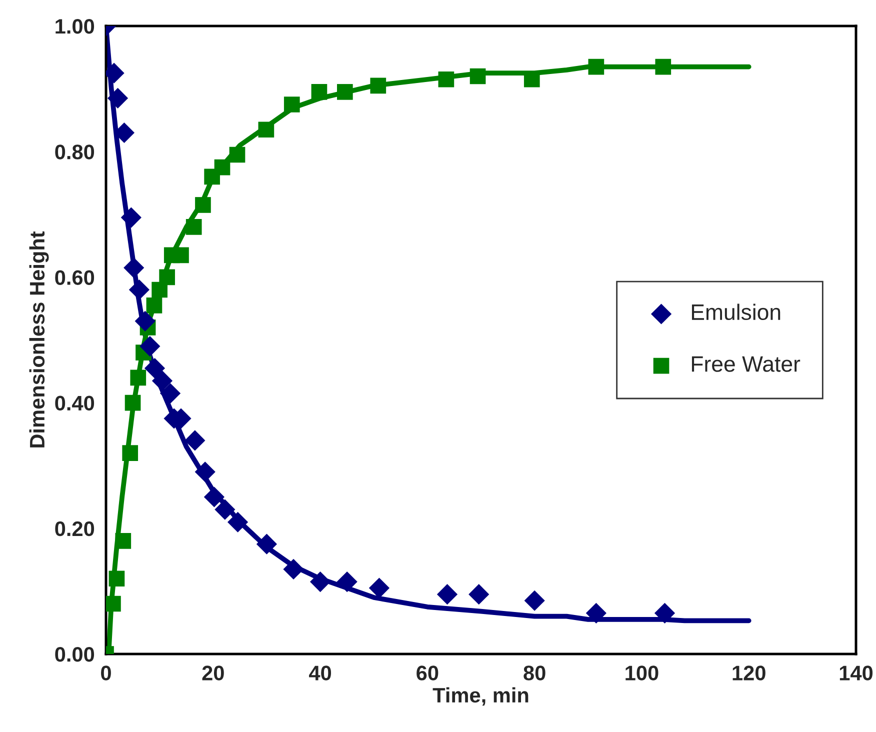 The image size is (876, 732). Describe the element at coordinates (213, 673) in the screenshot. I see `x-tick-label: 20` at that location.